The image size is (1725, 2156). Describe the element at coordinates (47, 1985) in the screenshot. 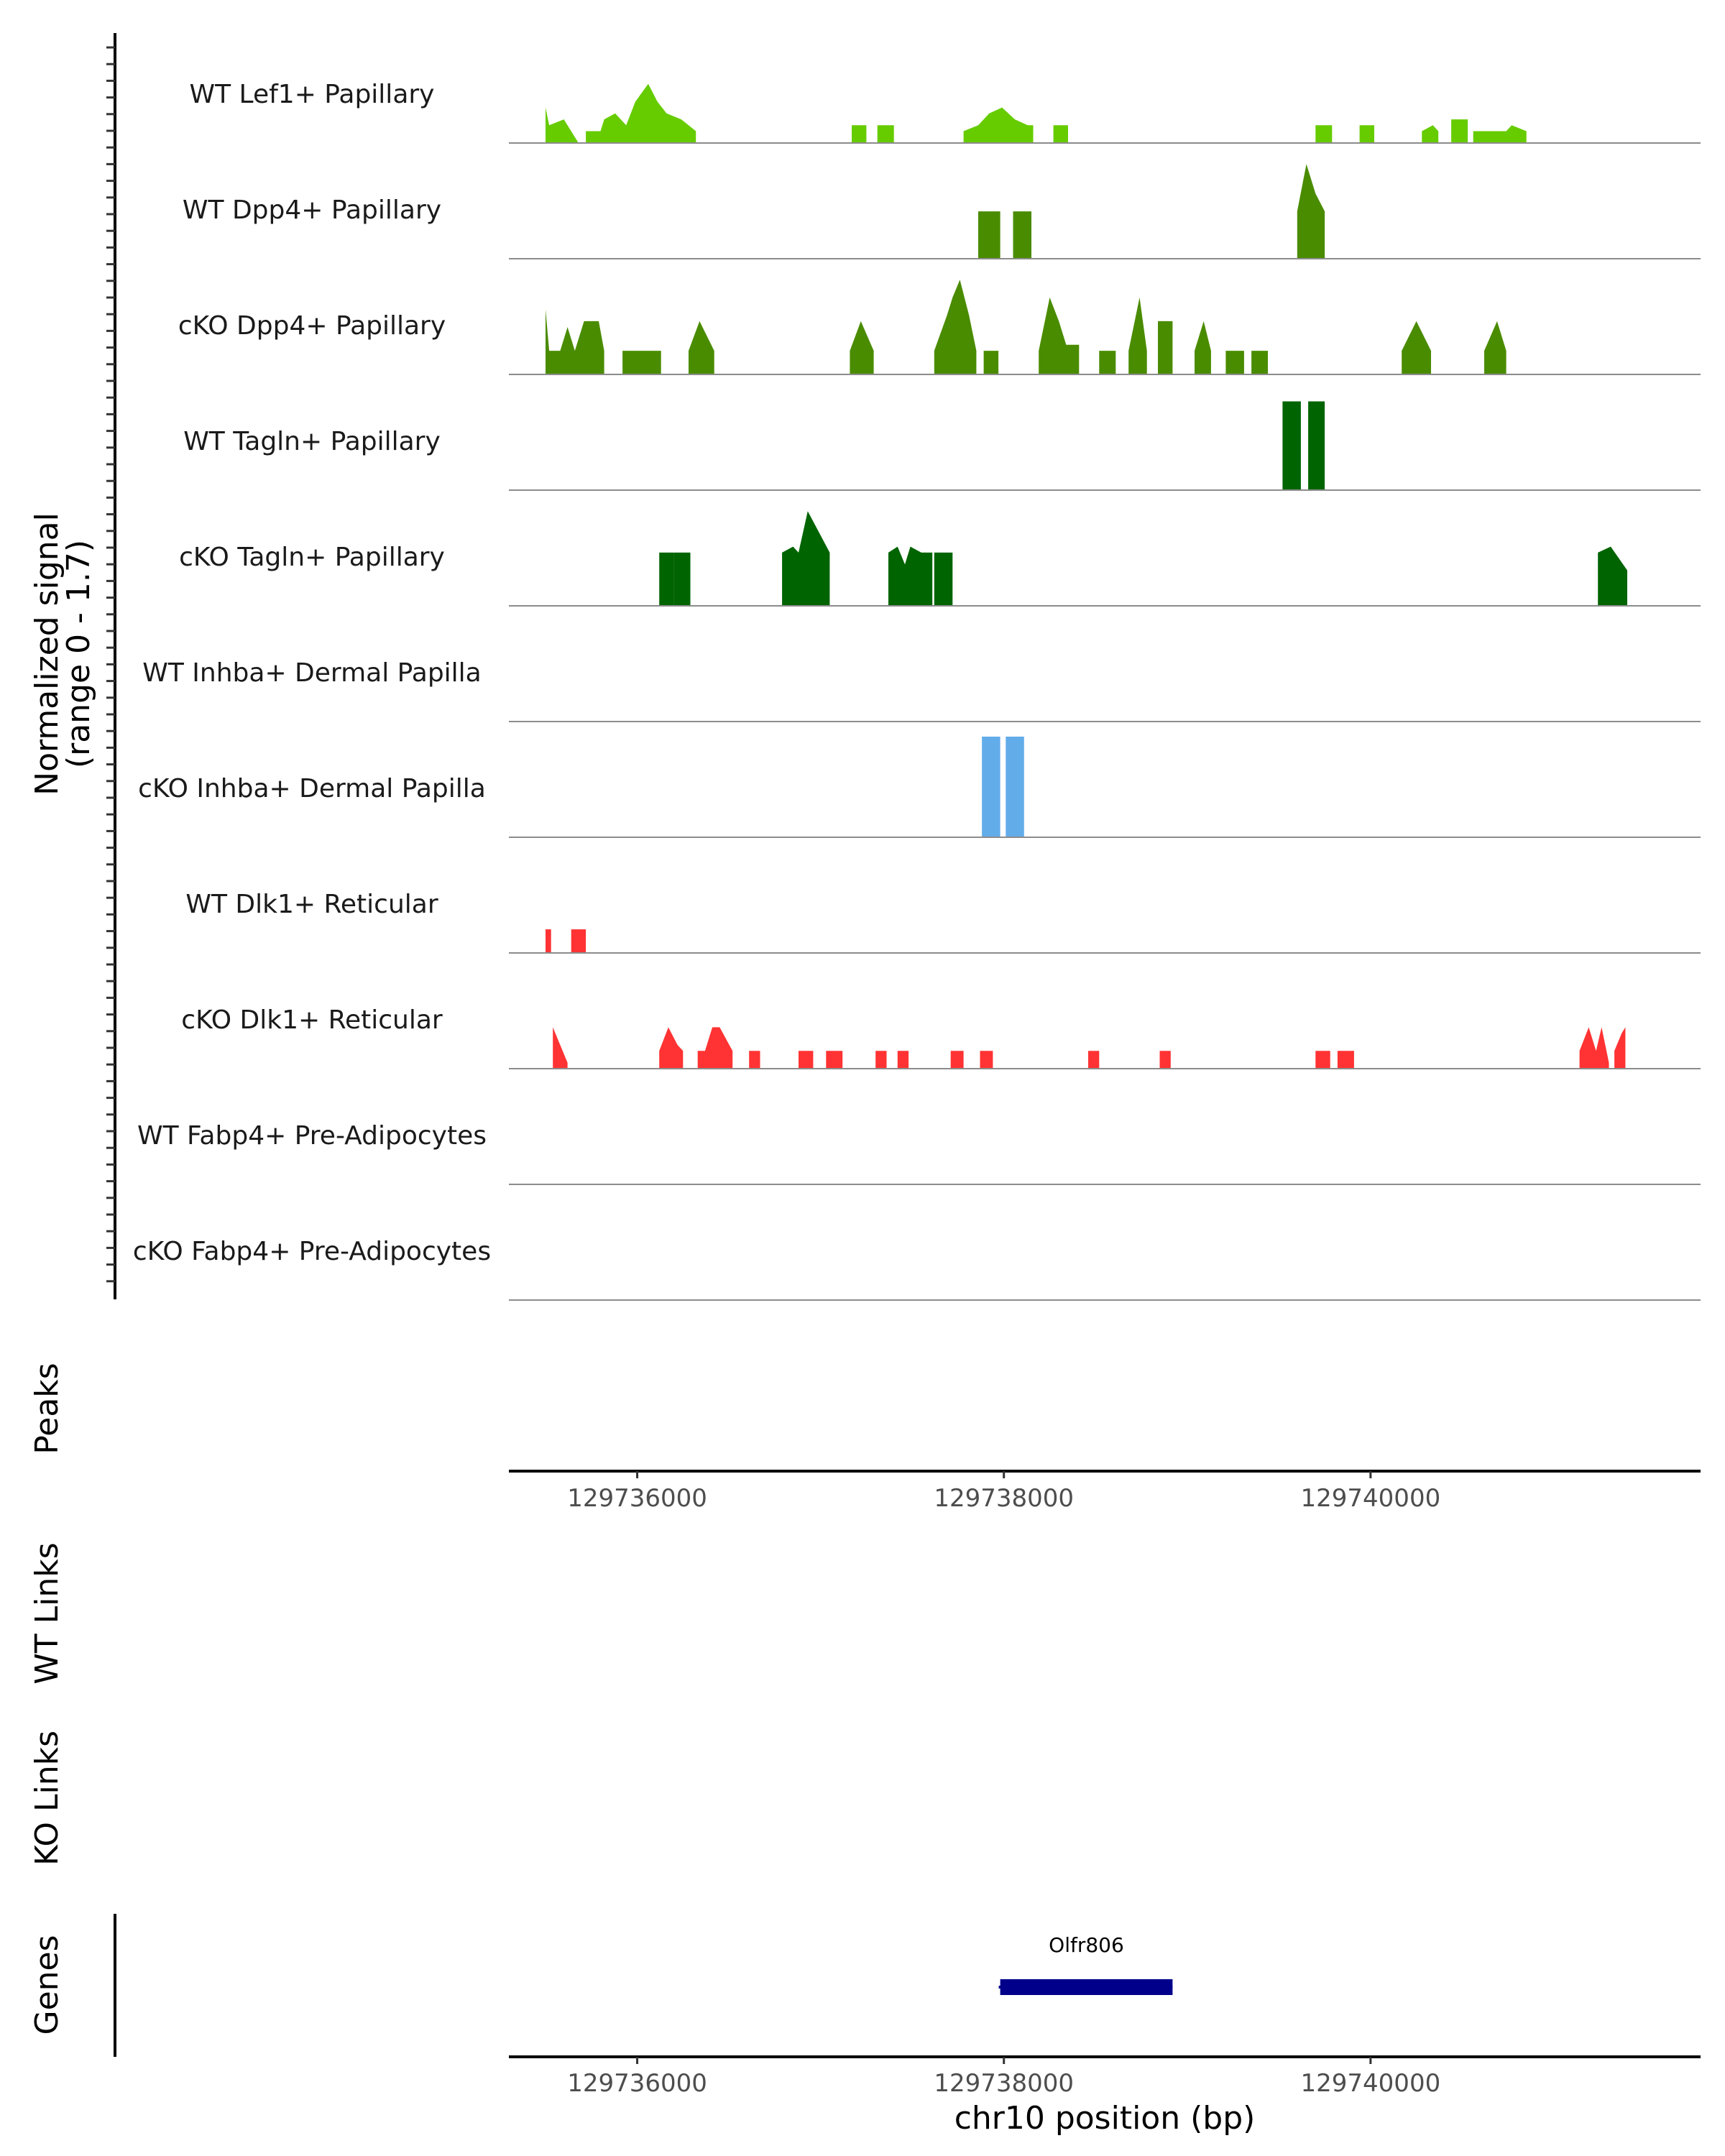

I see `genes-panel-label: Genes` at that location.